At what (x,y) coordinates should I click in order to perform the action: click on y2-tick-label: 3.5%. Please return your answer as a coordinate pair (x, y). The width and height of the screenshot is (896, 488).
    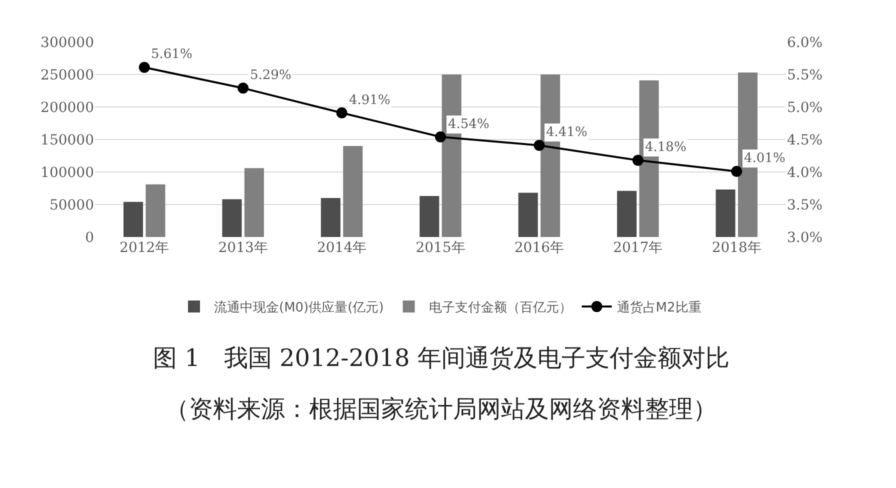
    Looking at the image, I should click on (805, 205).